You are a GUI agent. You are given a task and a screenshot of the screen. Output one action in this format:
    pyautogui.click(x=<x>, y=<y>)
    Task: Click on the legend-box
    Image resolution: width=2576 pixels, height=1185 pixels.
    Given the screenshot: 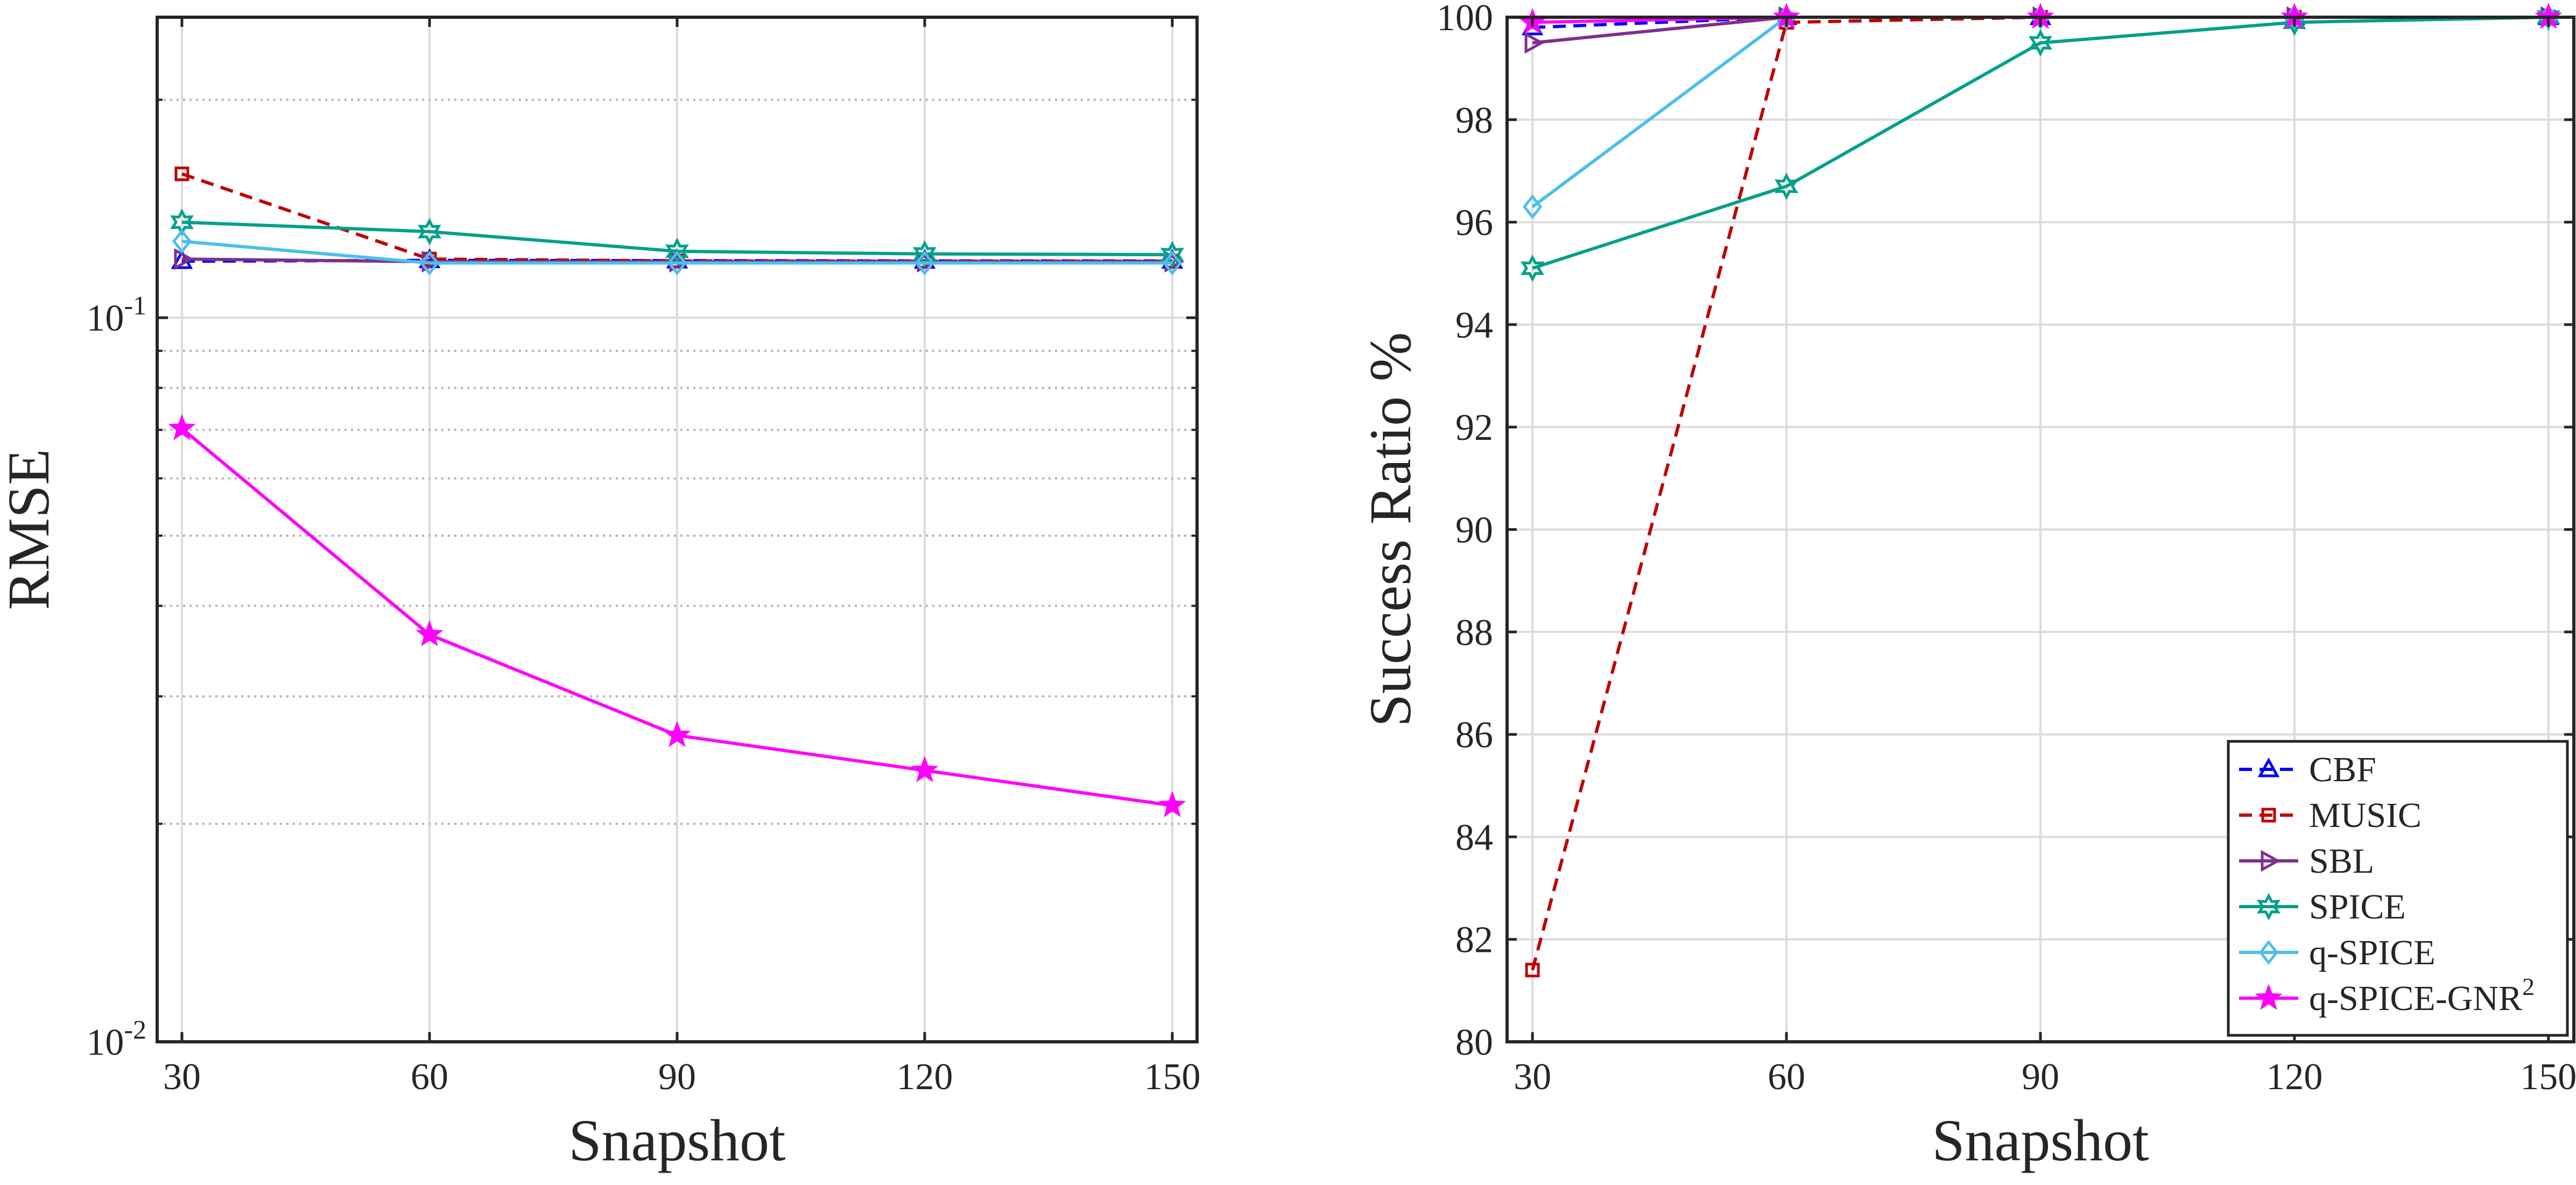 What is the action you would take?
    pyautogui.click(x=2398, y=888)
    